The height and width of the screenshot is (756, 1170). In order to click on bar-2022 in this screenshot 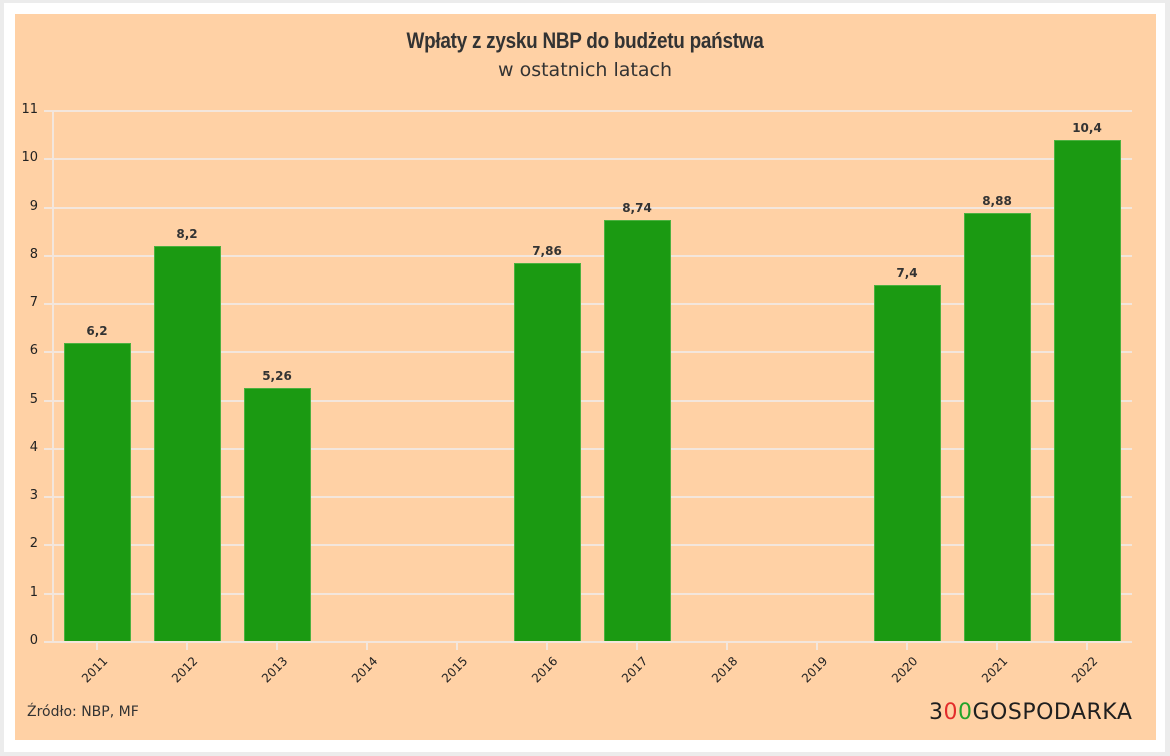, I will do `click(1087, 390)`.